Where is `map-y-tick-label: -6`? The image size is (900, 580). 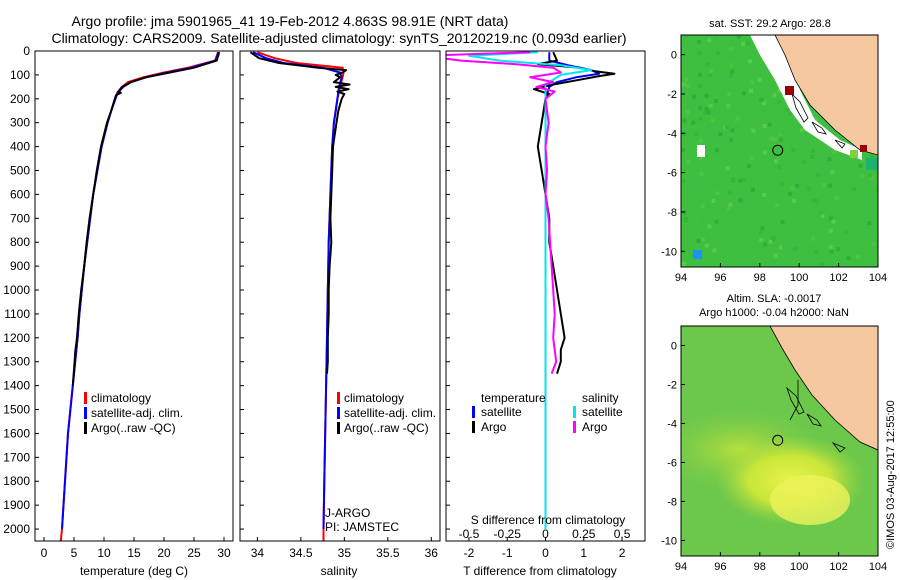 map-y-tick-label: -6 is located at coordinates (672, 174).